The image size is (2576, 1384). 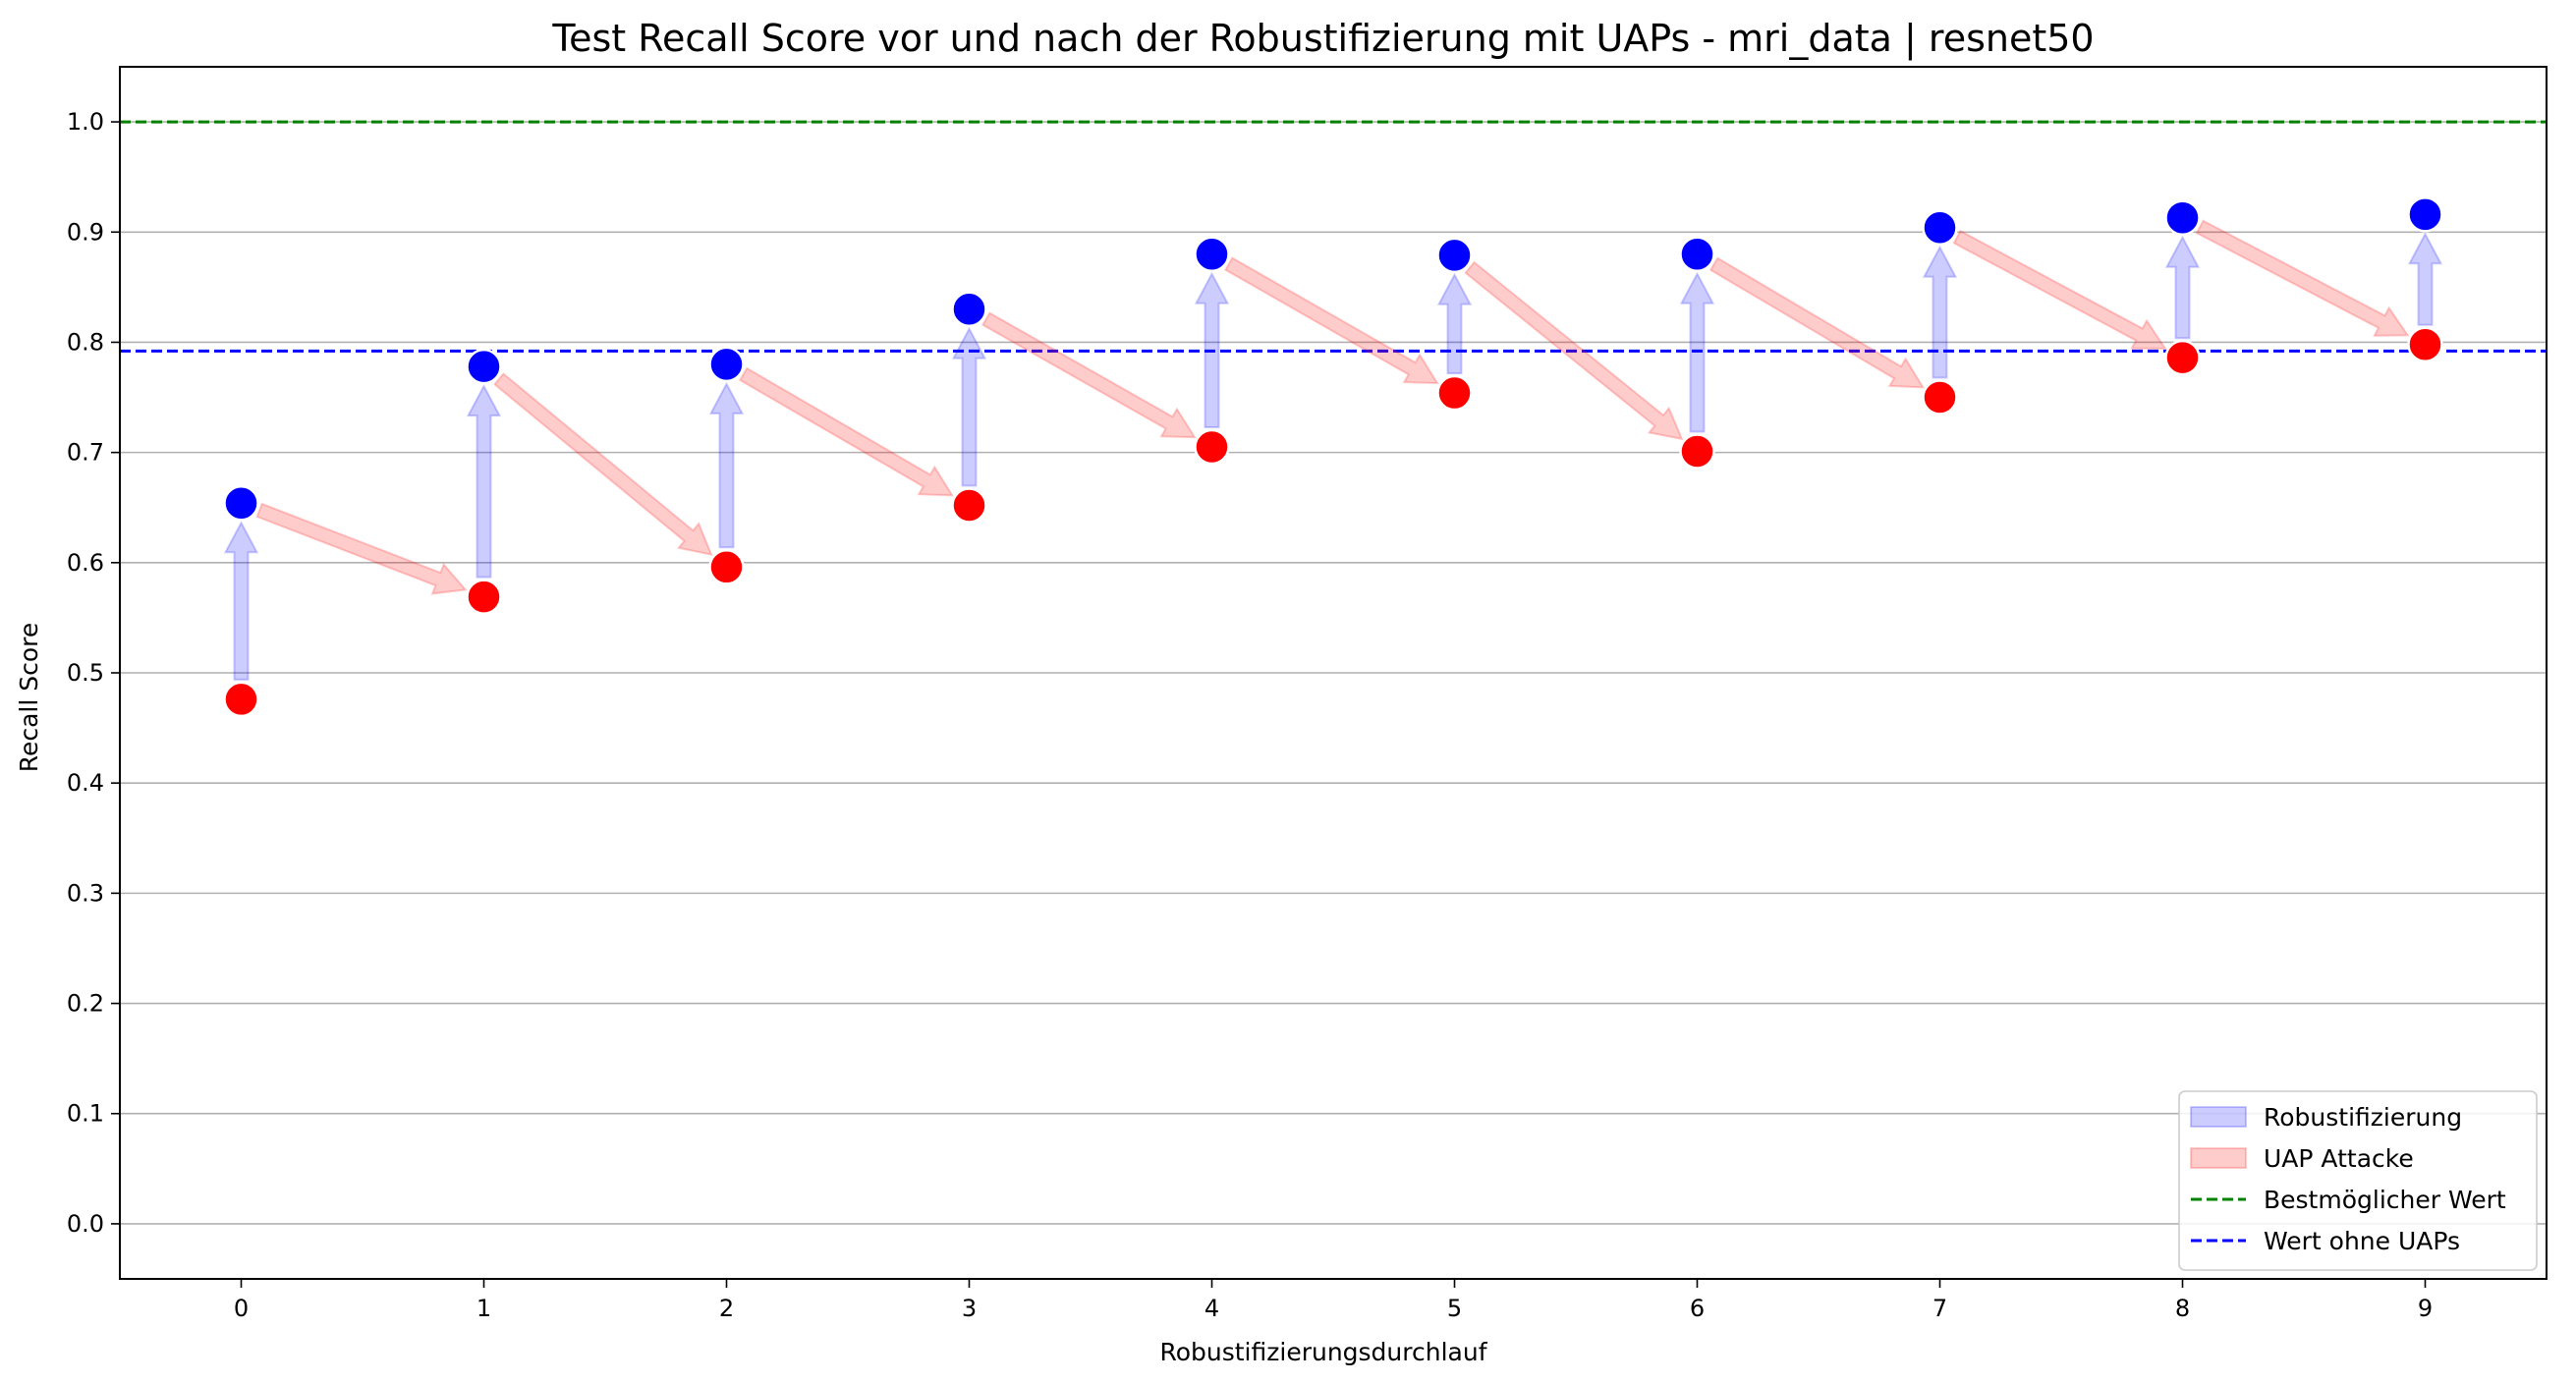 What do you see at coordinates (2339, 1158) in the screenshot?
I see `legend-label: UAP Attacke` at bounding box center [2339, 1158].